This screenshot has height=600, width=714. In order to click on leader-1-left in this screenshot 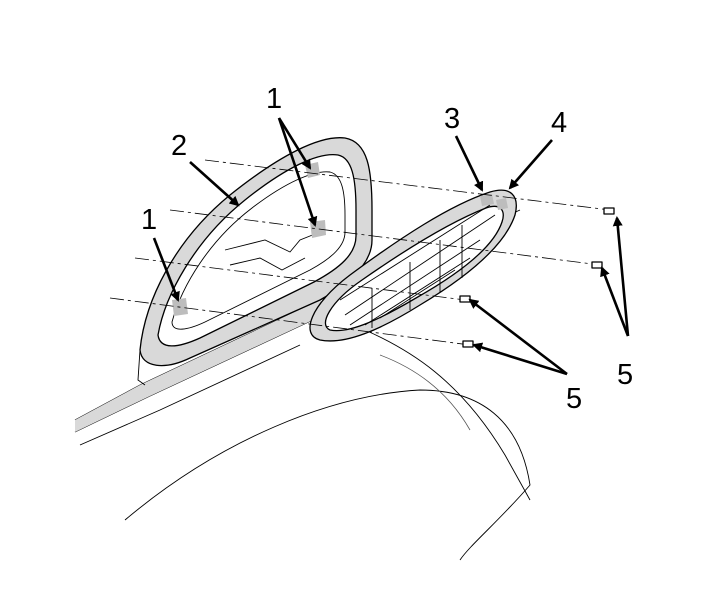, I will do `click(166, 269)`.